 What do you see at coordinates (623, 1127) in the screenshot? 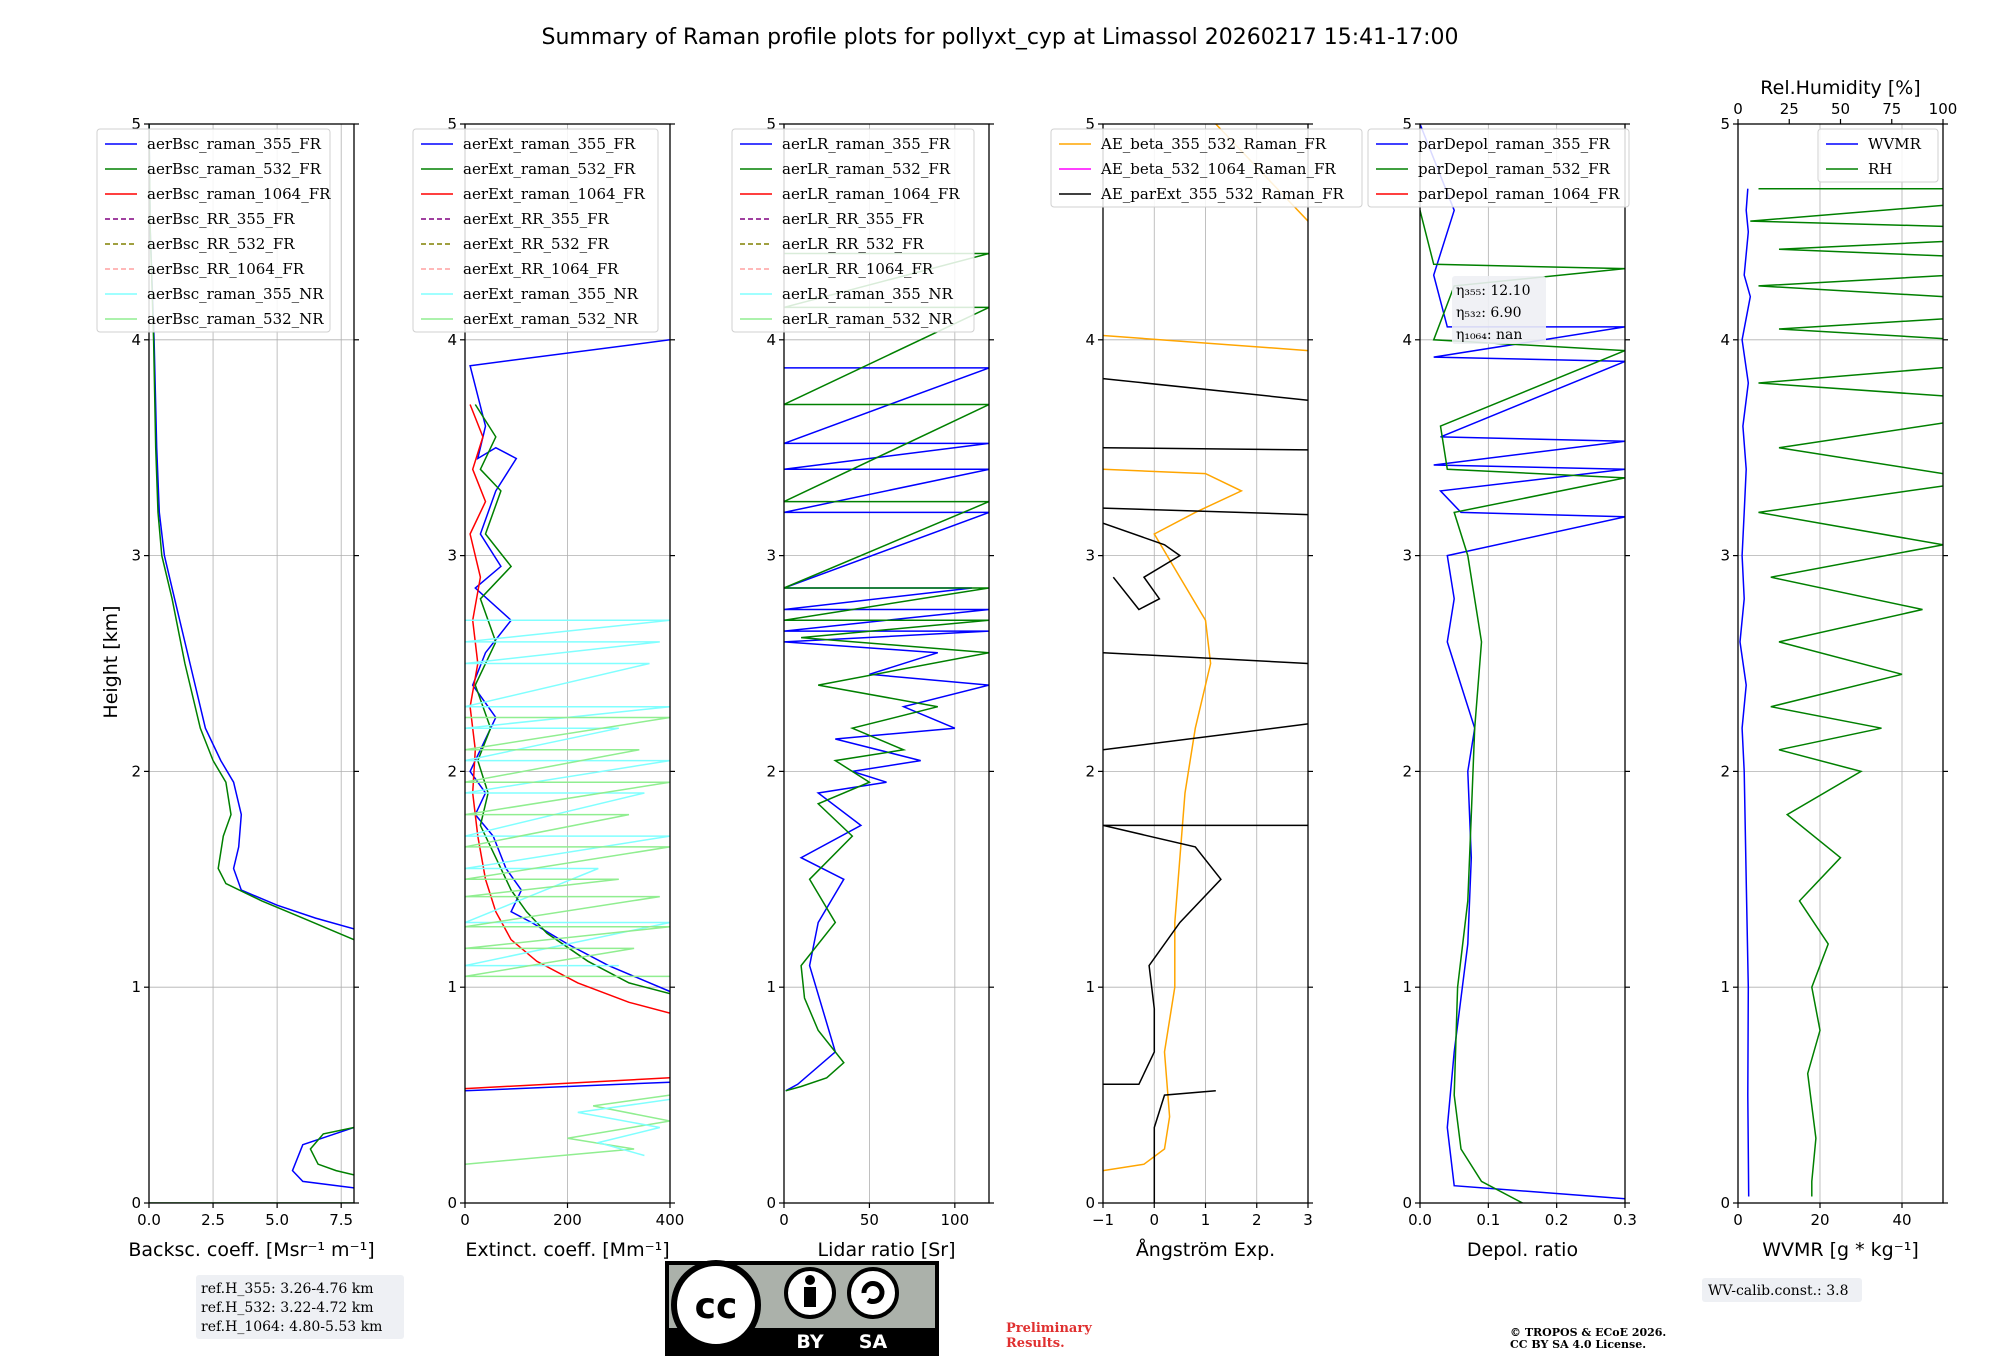
I see `series-line-aerExt_raman_355_NR_low` at bounding box center [623, 1127].